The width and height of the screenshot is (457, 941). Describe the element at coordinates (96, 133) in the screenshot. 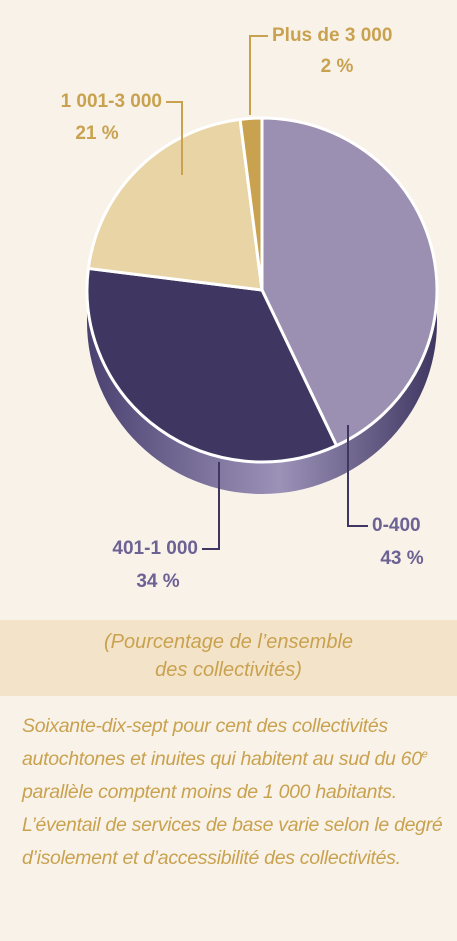

I see `value-label: 21 %` at that location.